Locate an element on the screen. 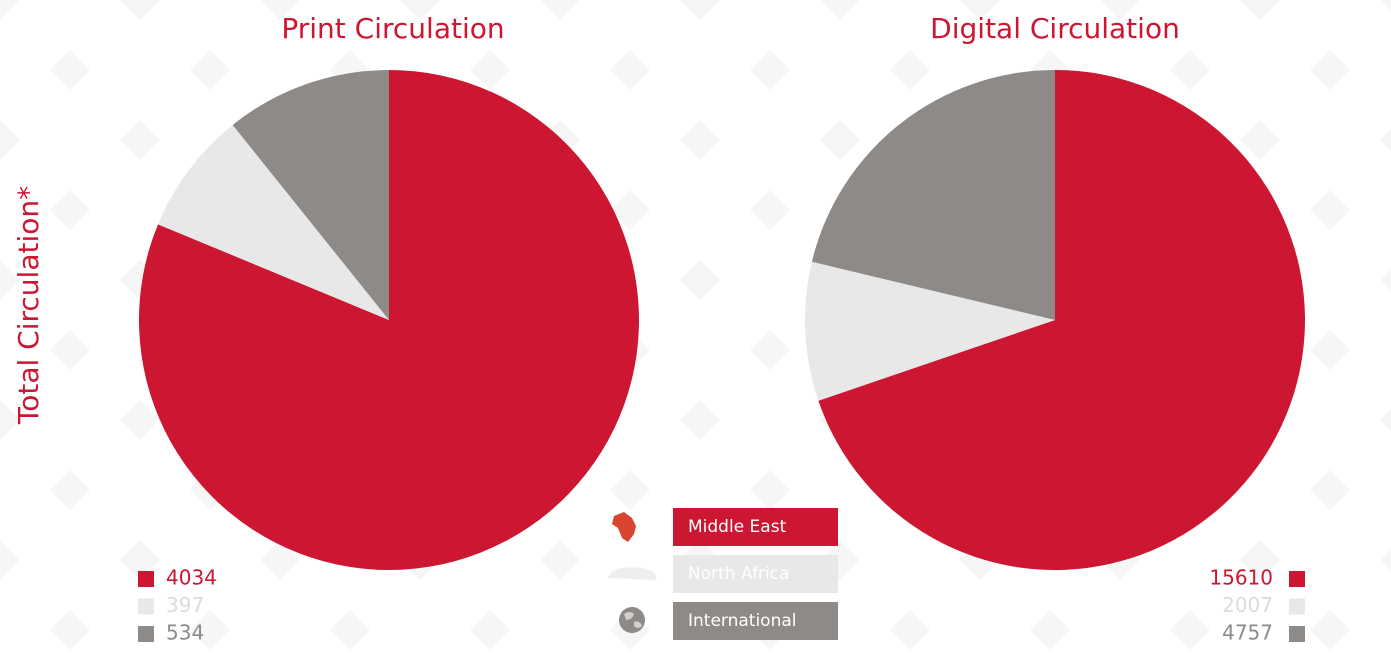 This screenshot has width=1391, height=654. legend-label: International is located at coordinates (742, 621).